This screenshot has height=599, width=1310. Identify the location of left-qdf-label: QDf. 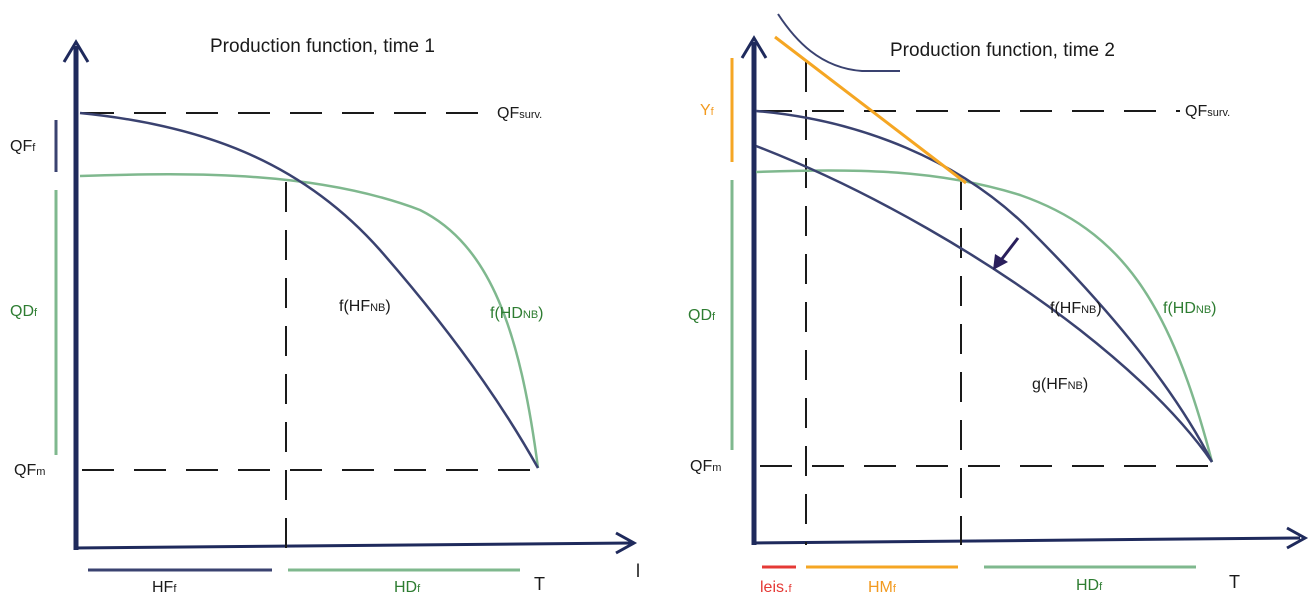
(24, 311).